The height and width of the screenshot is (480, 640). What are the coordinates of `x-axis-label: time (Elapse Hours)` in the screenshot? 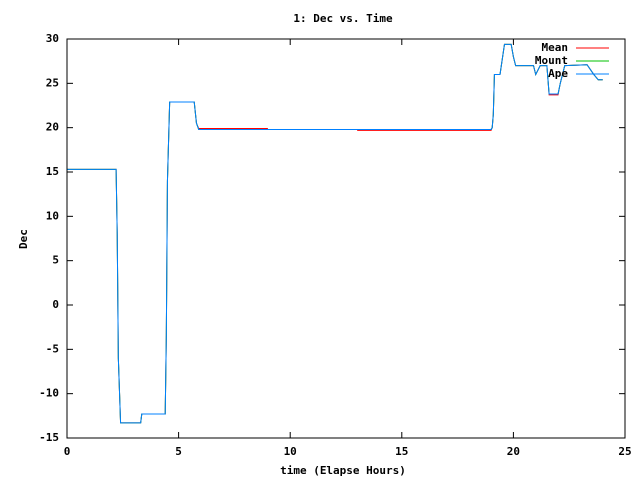 It's located at (343, 470).